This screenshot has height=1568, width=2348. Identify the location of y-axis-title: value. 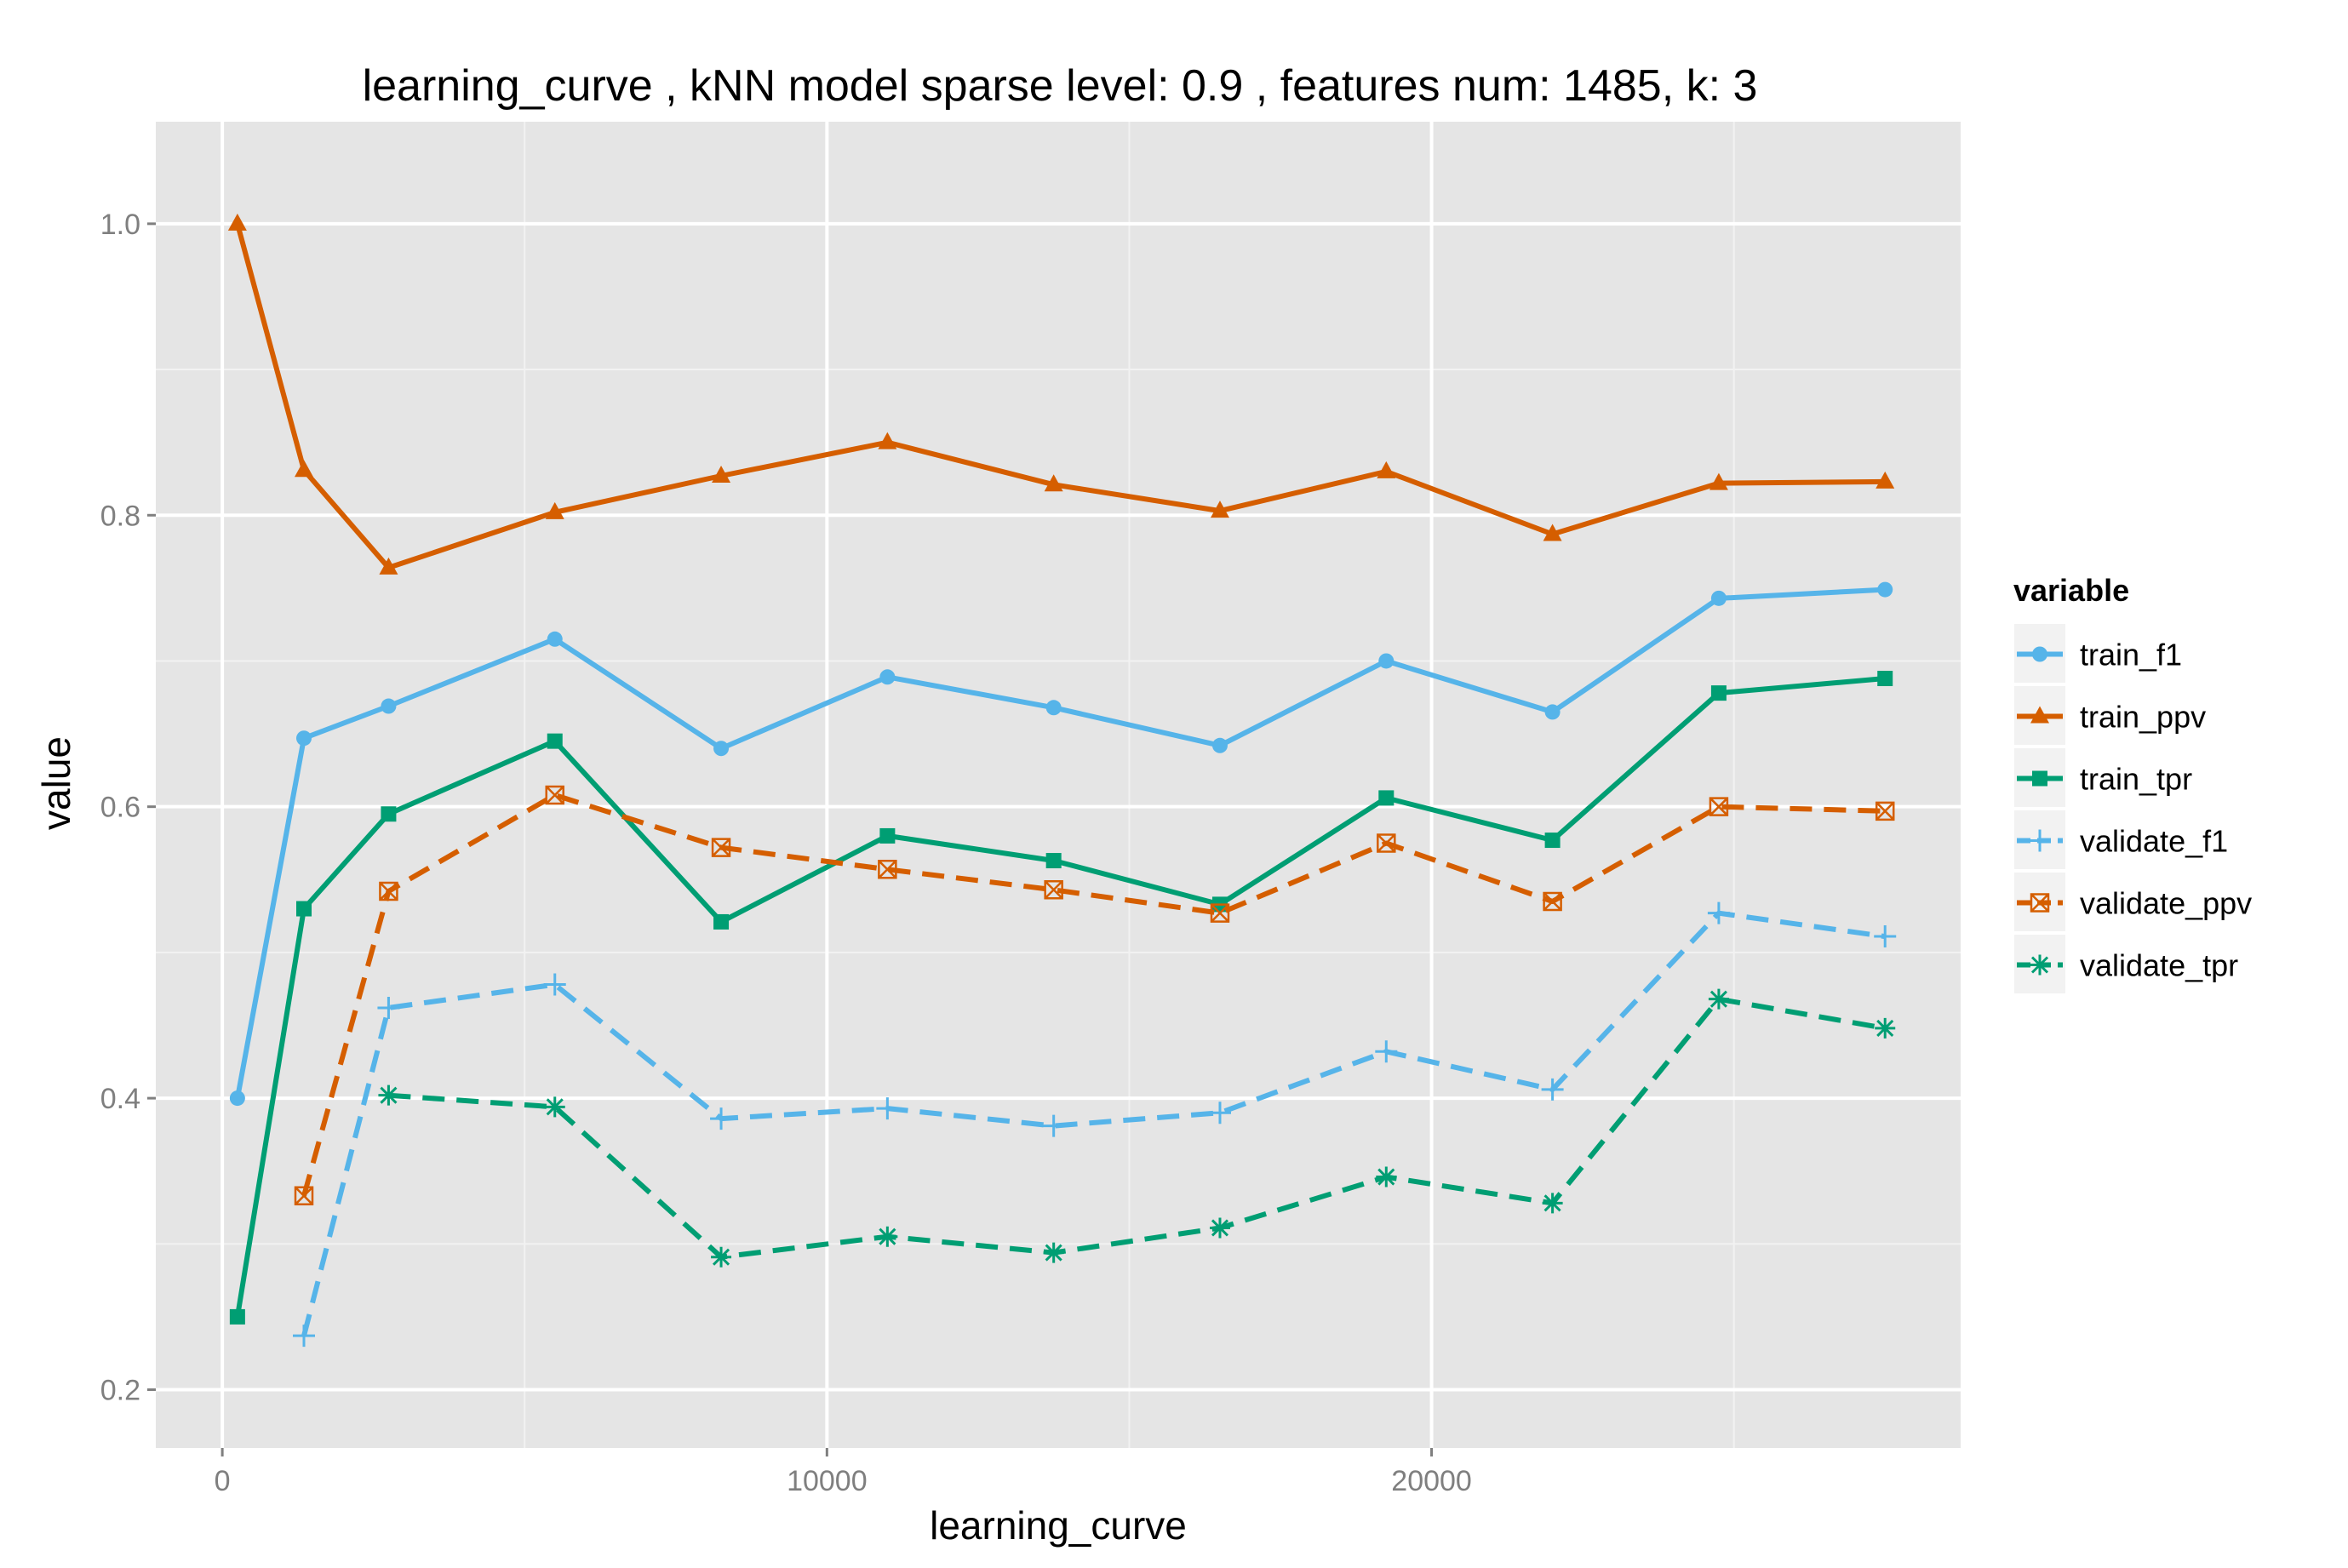
(56, 783).